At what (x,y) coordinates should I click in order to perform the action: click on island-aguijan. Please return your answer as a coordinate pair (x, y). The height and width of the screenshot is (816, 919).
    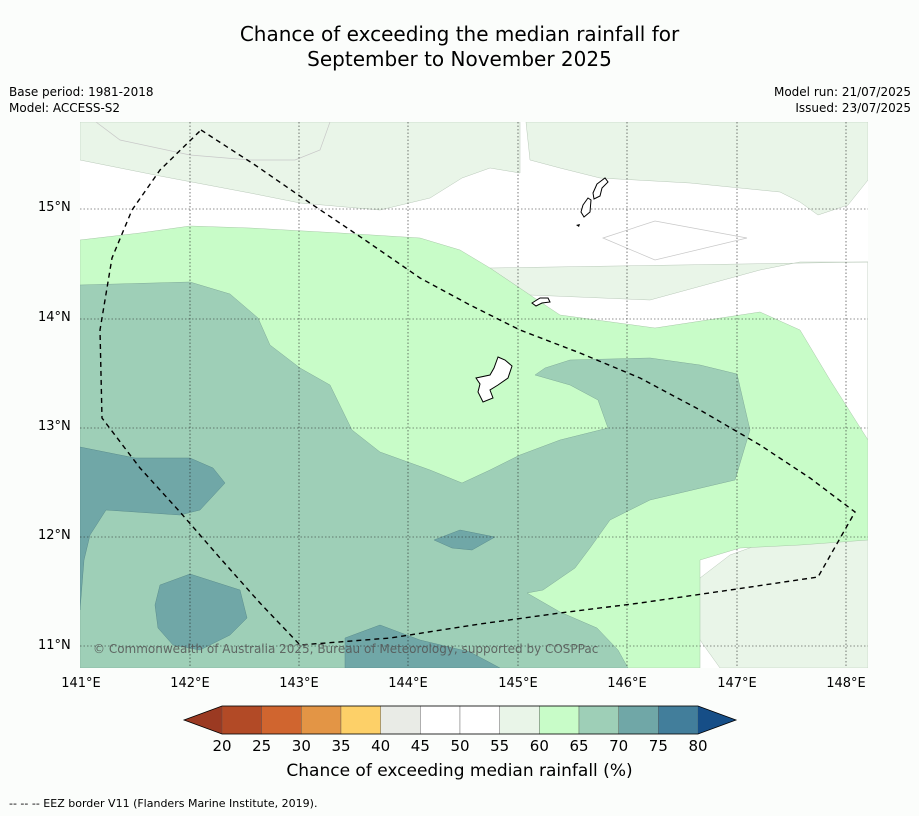
    Looking at the image, I should click on (578, 225).